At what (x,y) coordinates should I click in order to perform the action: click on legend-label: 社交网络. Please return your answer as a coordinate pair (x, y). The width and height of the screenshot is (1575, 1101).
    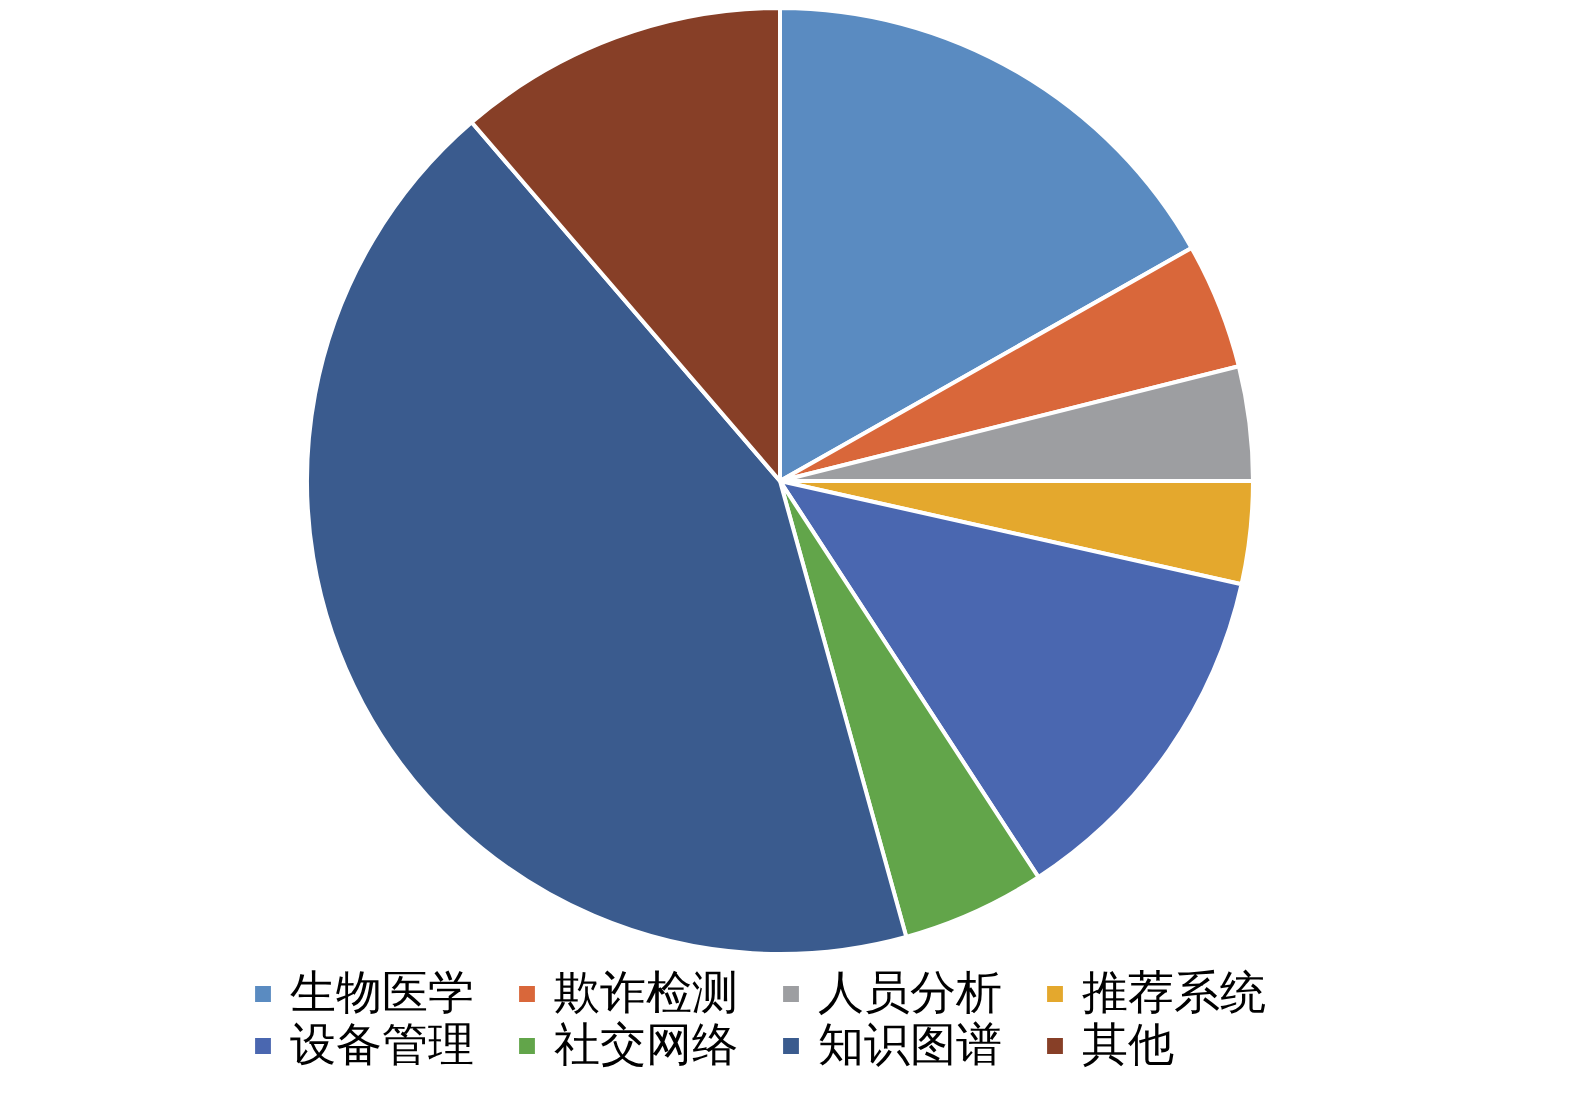
    Looking at the image, I should click on (646, 1044).